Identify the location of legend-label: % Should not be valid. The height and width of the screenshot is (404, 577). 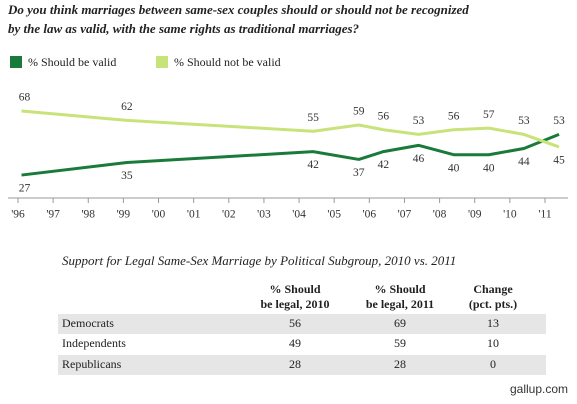
(227, 62).